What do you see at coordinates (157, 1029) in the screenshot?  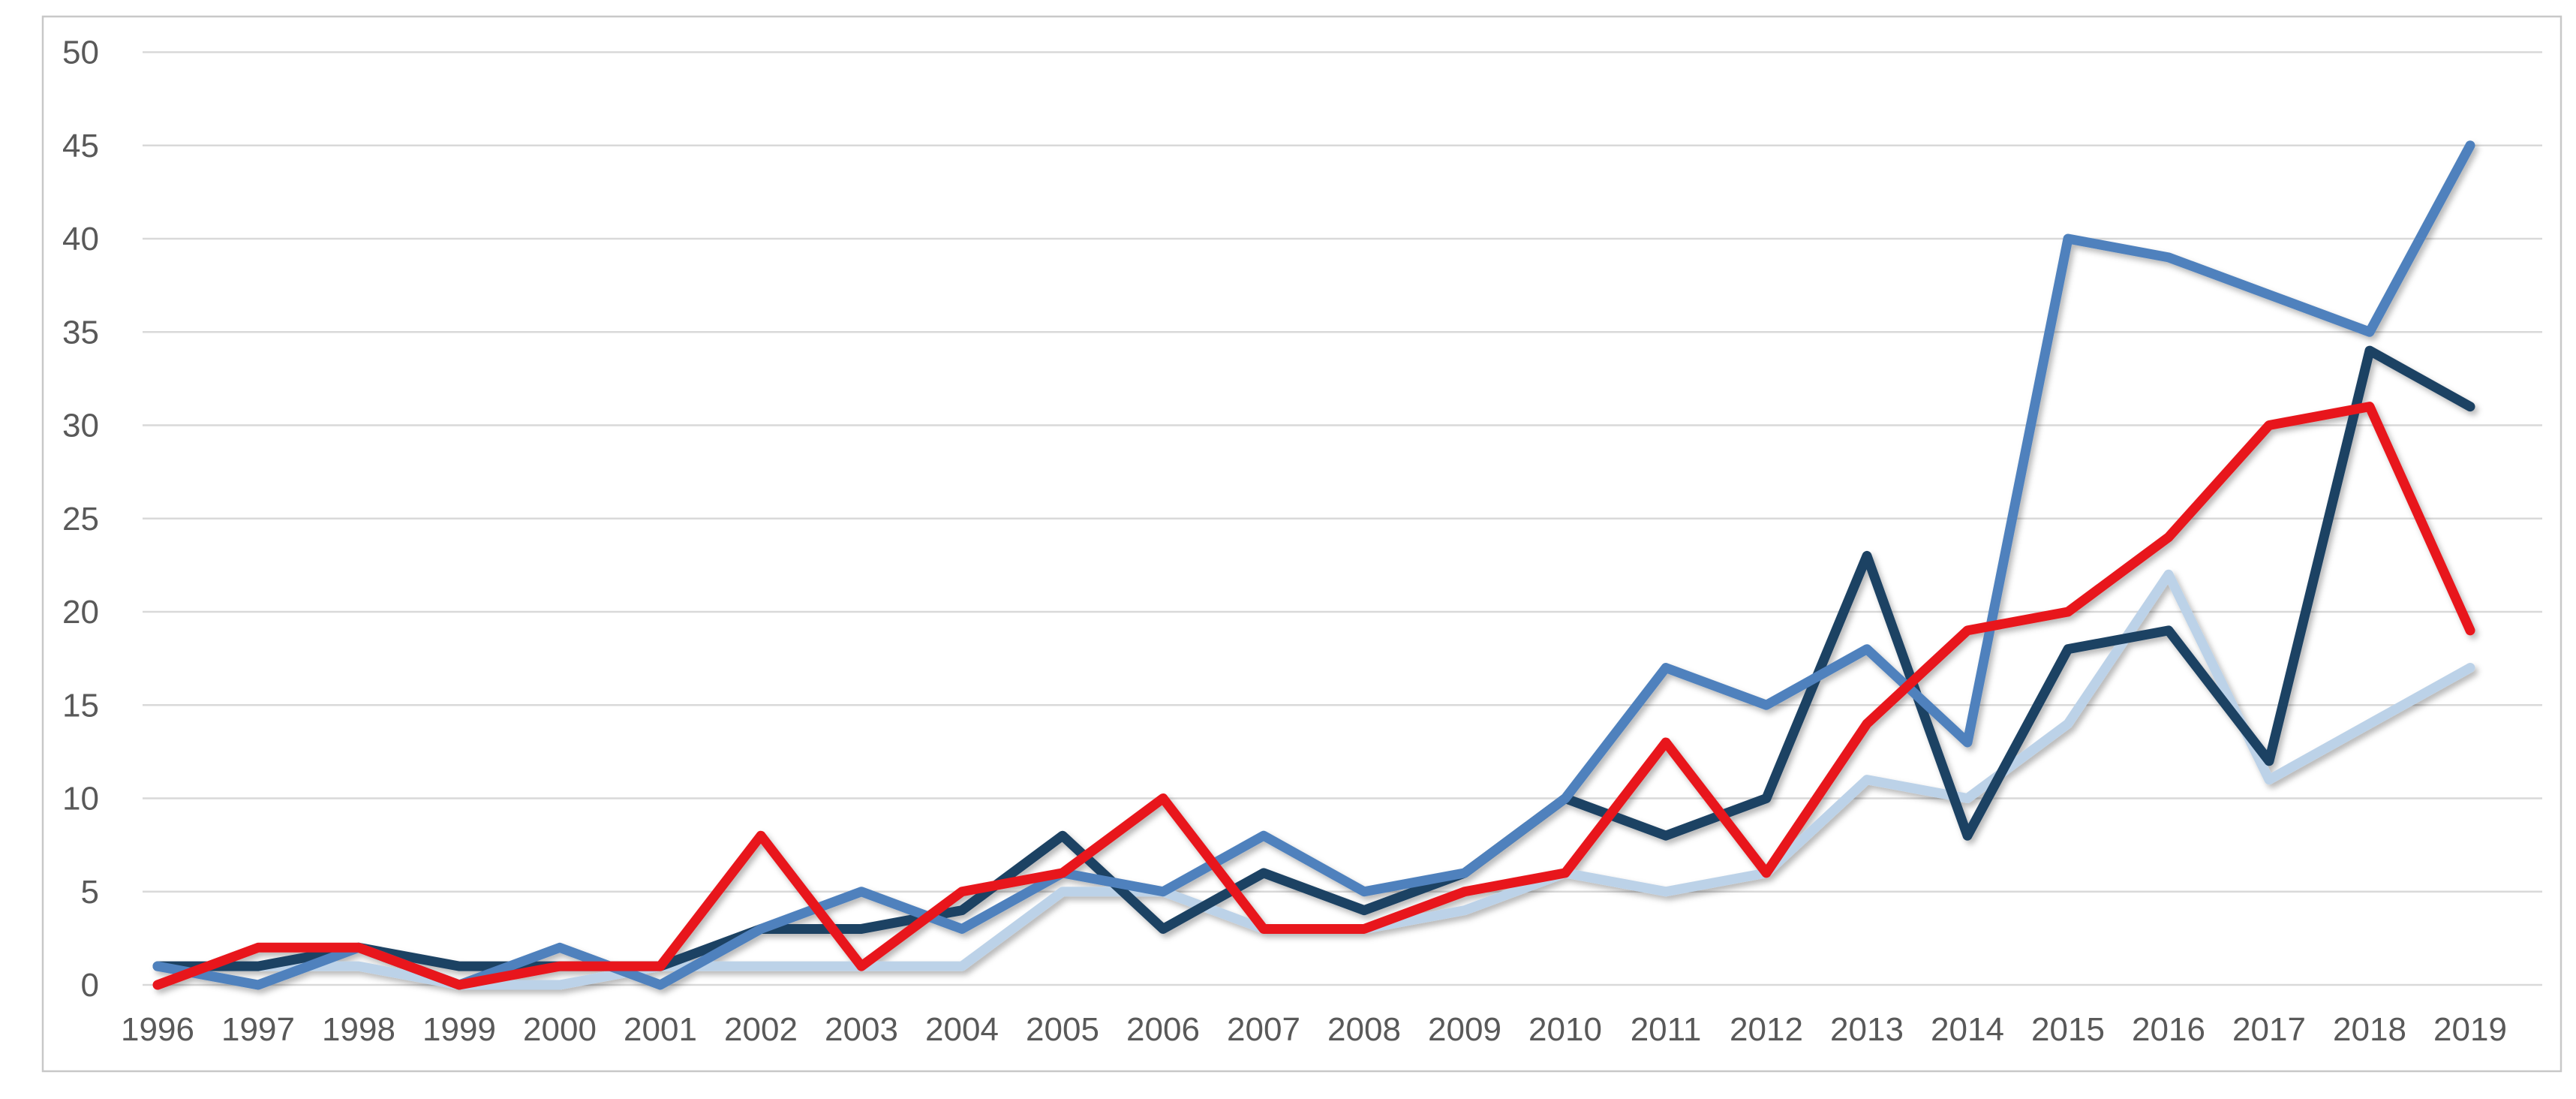 I see `x-tick-label-1996: 1996` at bounding box center [157, 1029].